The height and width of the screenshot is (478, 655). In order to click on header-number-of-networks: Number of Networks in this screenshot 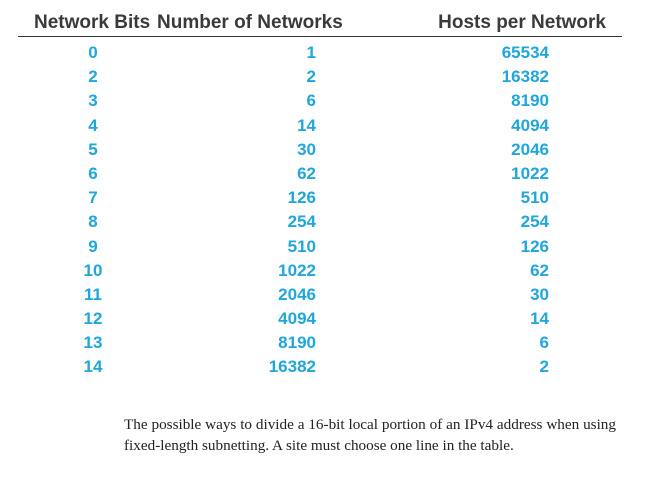, I will do `click(250, 22)`.